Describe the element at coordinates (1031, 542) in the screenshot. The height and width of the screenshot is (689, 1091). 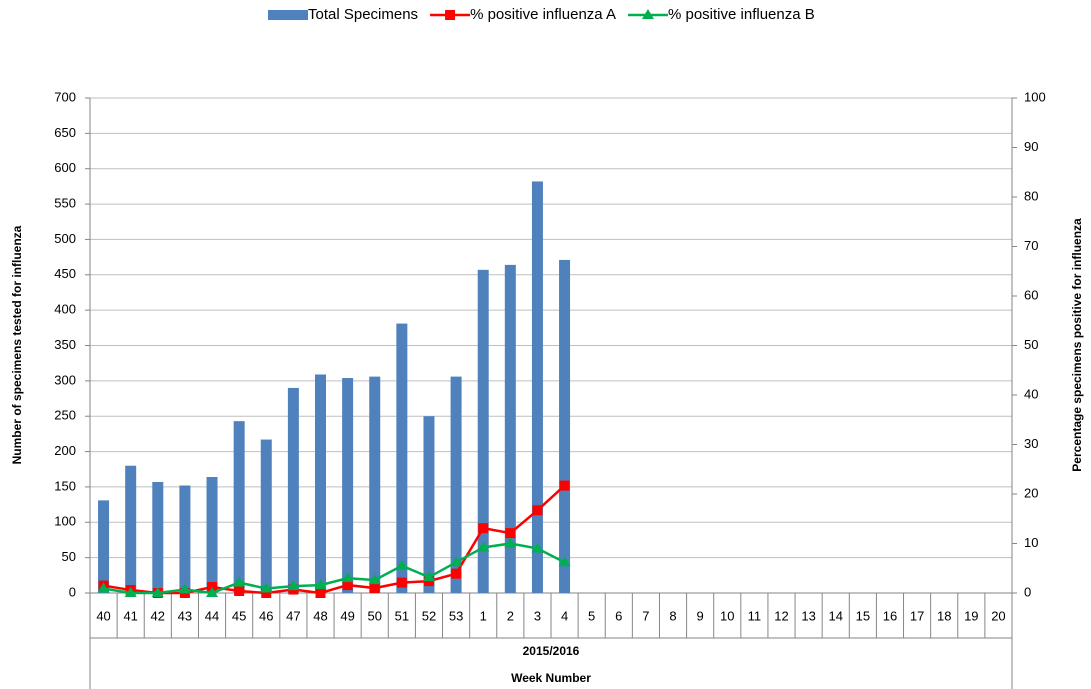
I see `y2-tick-label: 10` at that location.